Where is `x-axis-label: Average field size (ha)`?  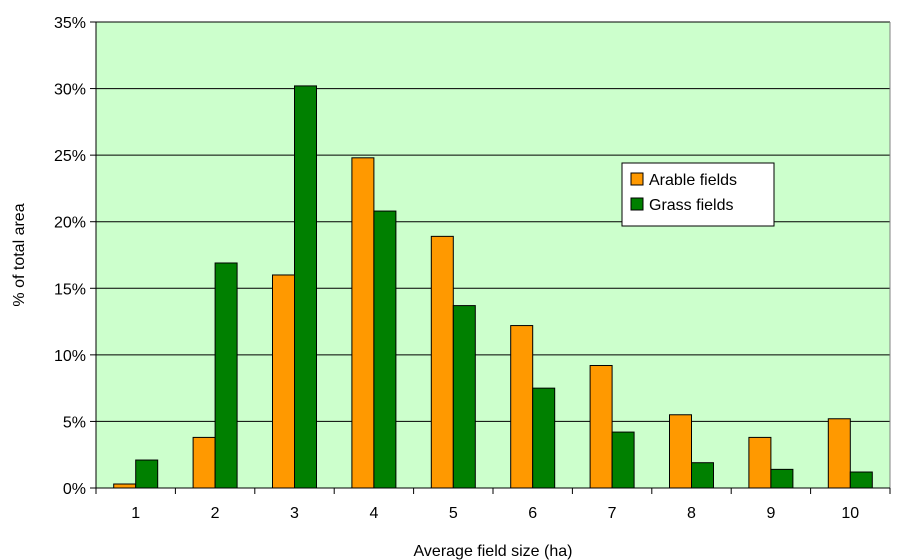
x-axis-label: Average field size (ha) is located at coordinates (493, 551).